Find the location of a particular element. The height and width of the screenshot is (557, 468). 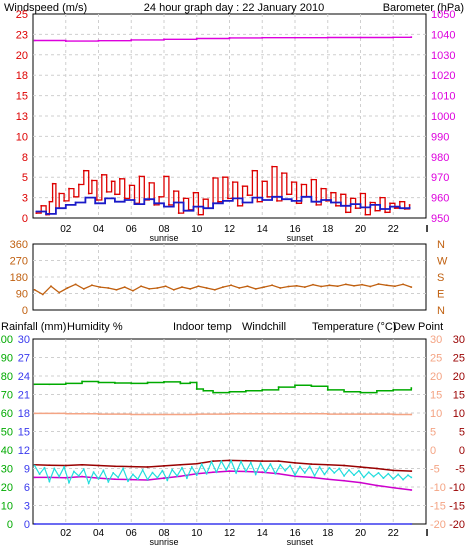

barometer-tick-970: 970 is located at coordinates (440, 178).